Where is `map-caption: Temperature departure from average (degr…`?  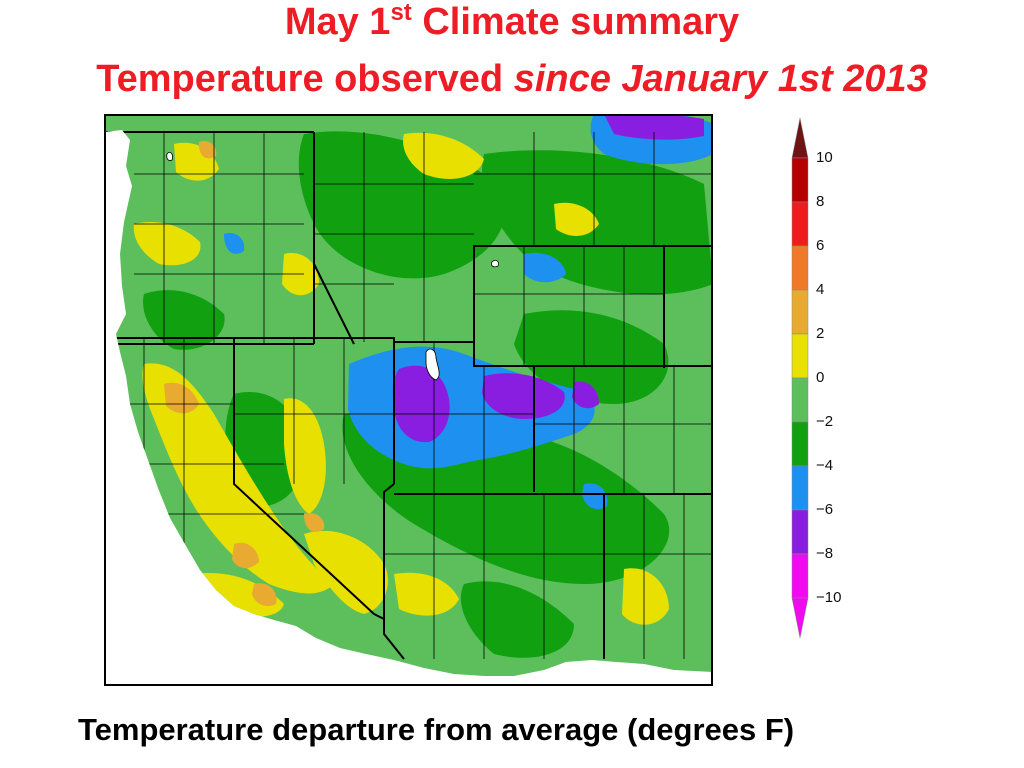
map-caption: Temperature departure from average (degr… is located at coordinates (436, 729).